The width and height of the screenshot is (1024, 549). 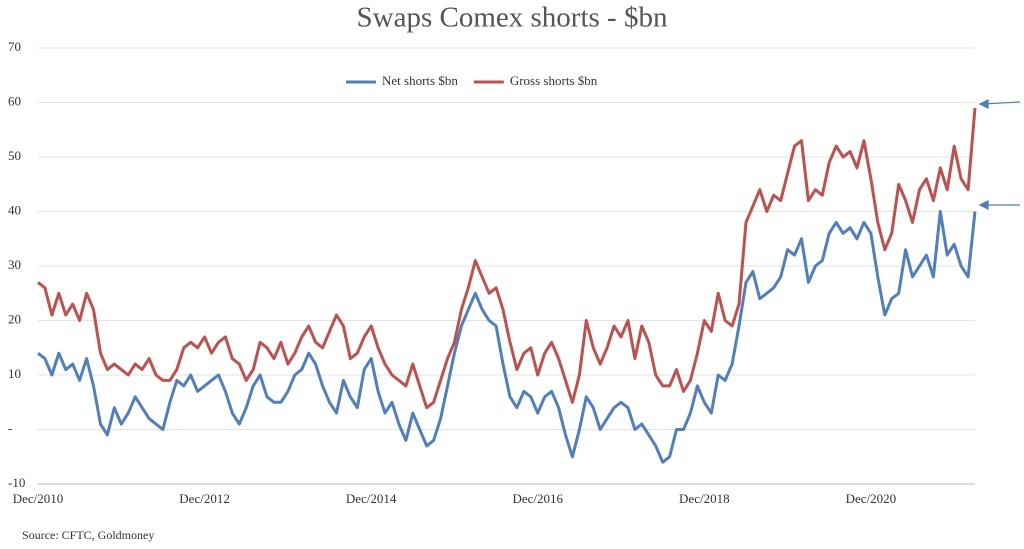 I want to click on y-tick-label: 40, so click(x=14, y=209).